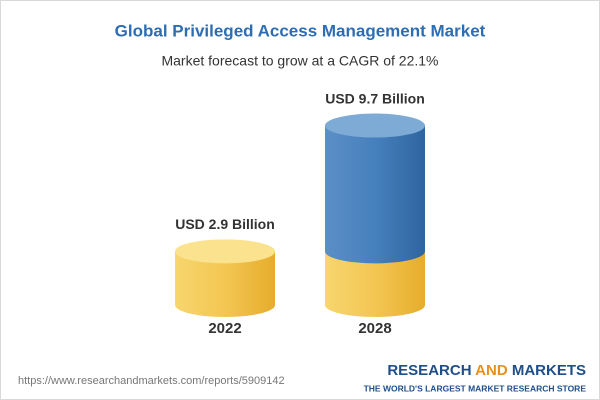  What do you see at coordinates (374, 328) in the screenshot?
I see `x-tick-label: 2028` at bounding box center [374, 328].